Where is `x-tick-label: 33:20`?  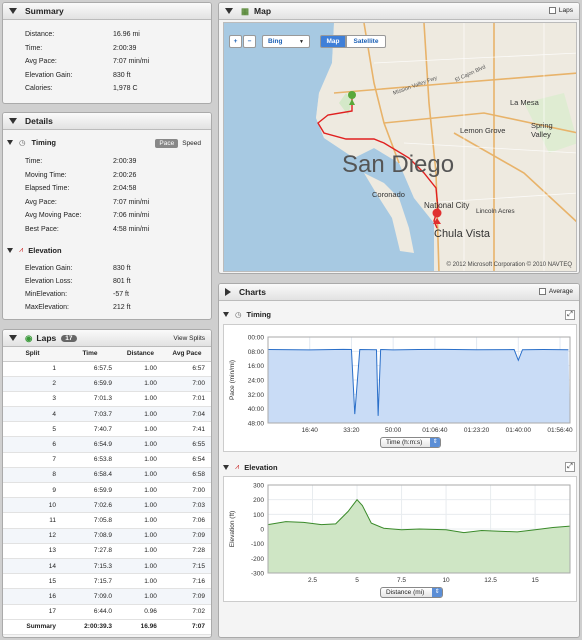
x-tick-label: 33:20 is located at coordinates (351, 430).